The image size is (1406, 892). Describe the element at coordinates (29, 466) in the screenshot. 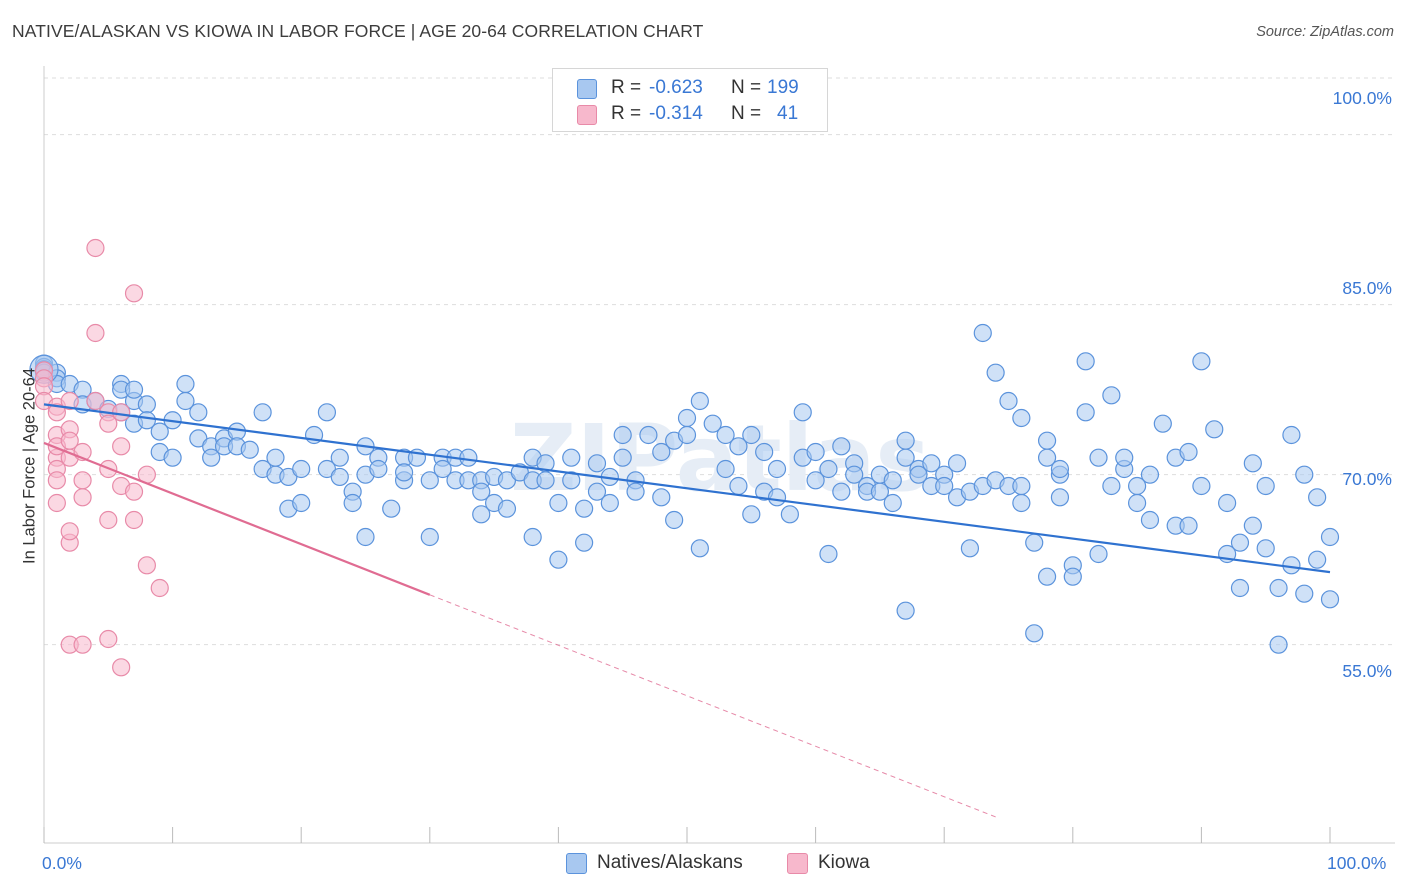

I see `y-axis-label: In Labor Force | Age 20-64` at that location.